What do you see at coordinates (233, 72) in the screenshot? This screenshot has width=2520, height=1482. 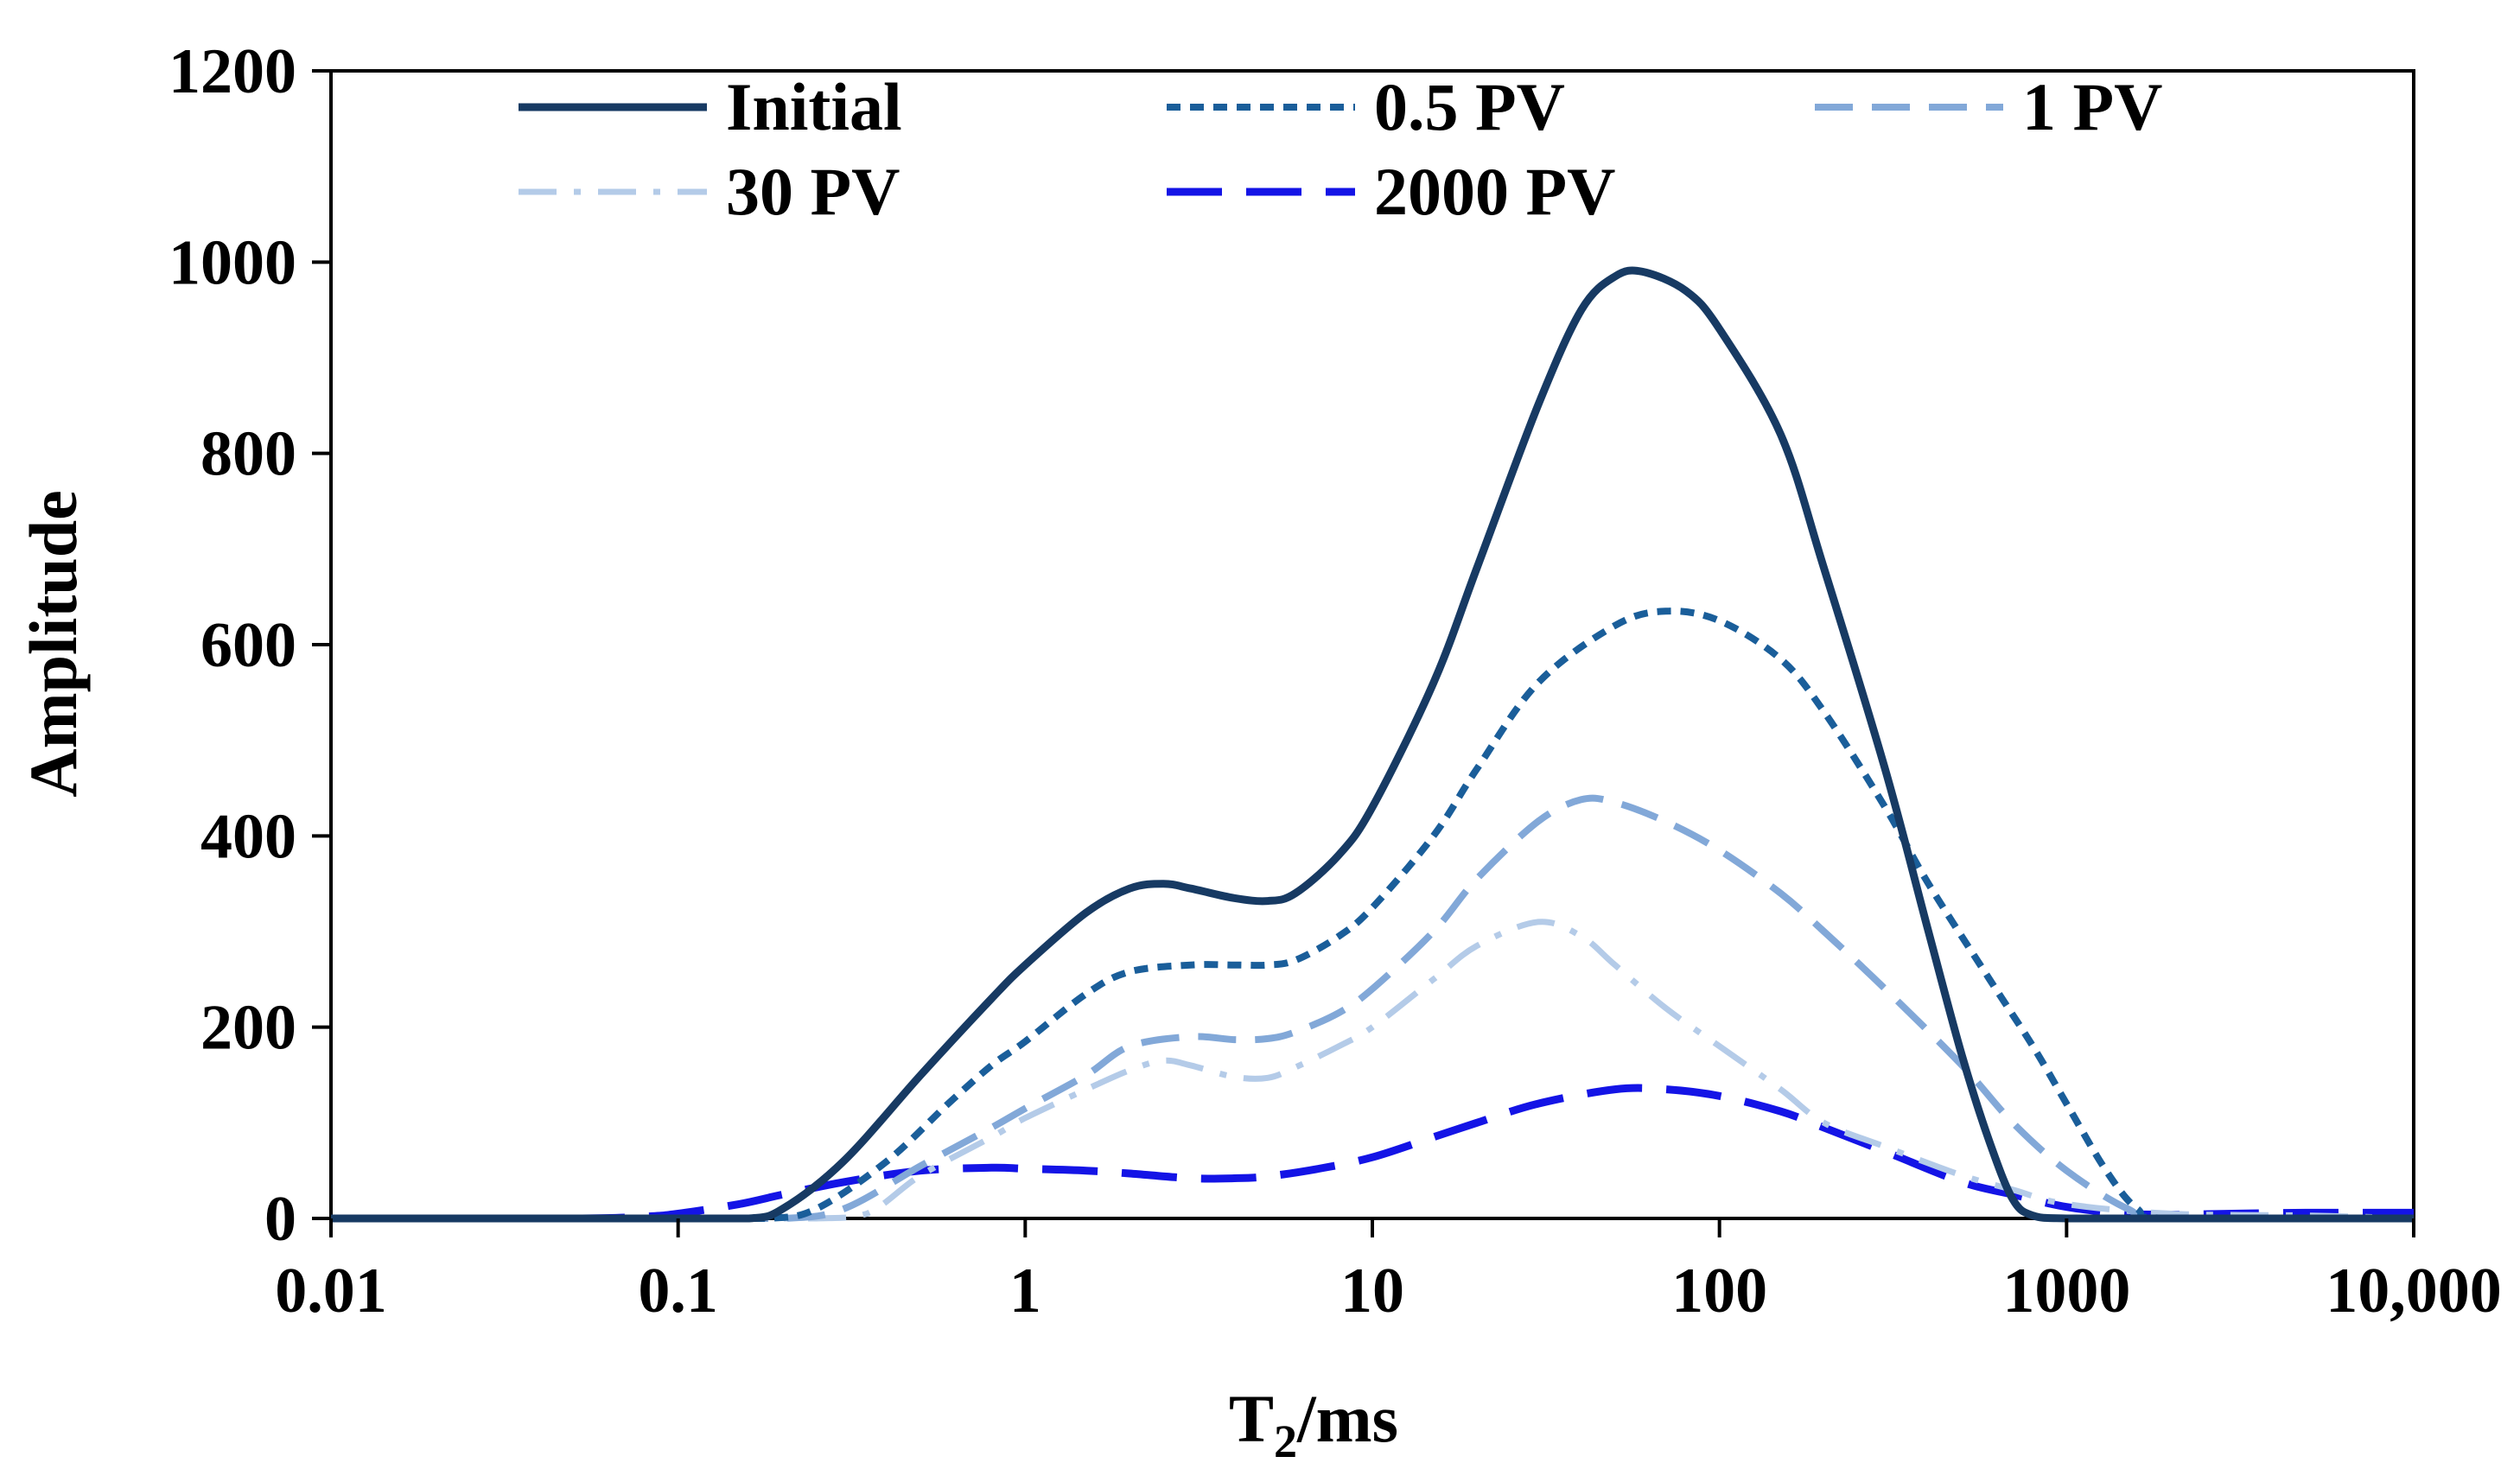 I see `y-tick-label: 1200` at bounding box center [233, 72].